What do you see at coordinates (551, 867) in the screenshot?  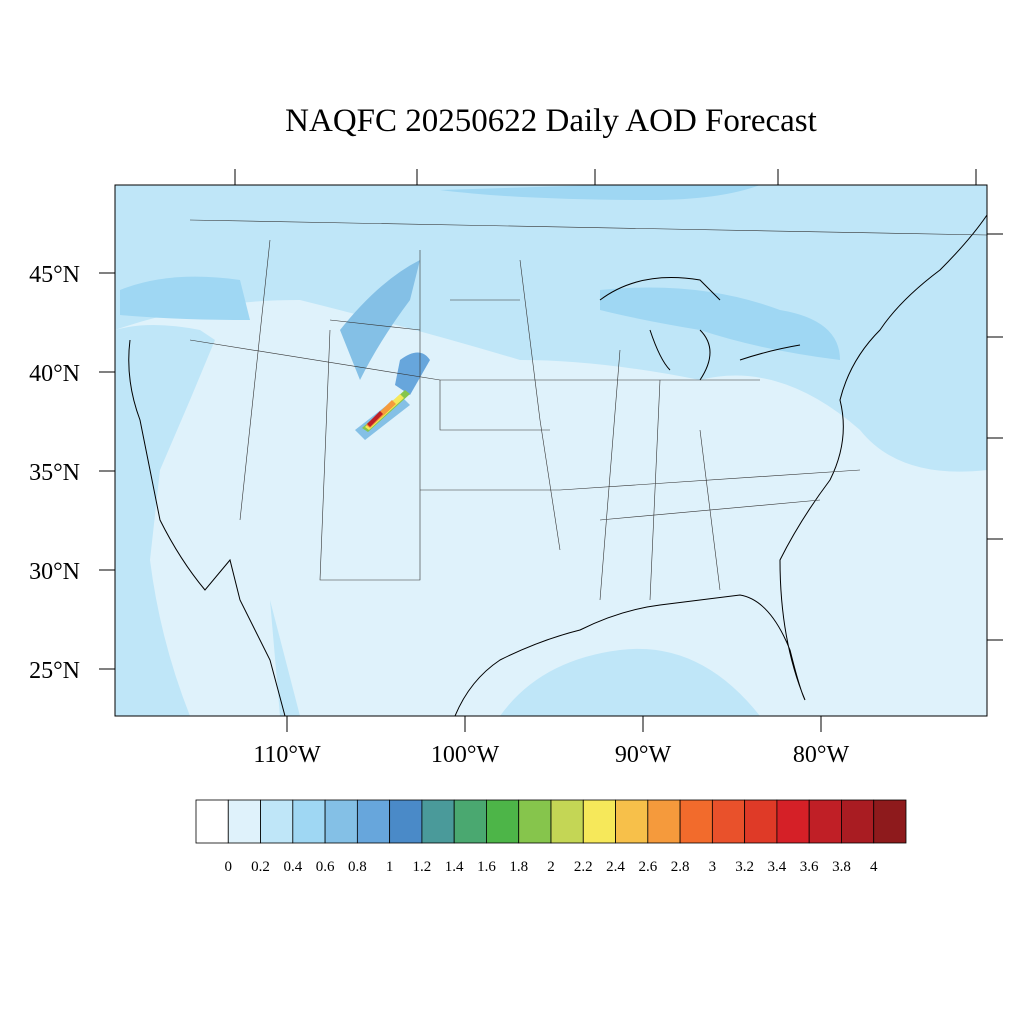 I see `colorbar-label: 2` at bounding box center [551, 867].